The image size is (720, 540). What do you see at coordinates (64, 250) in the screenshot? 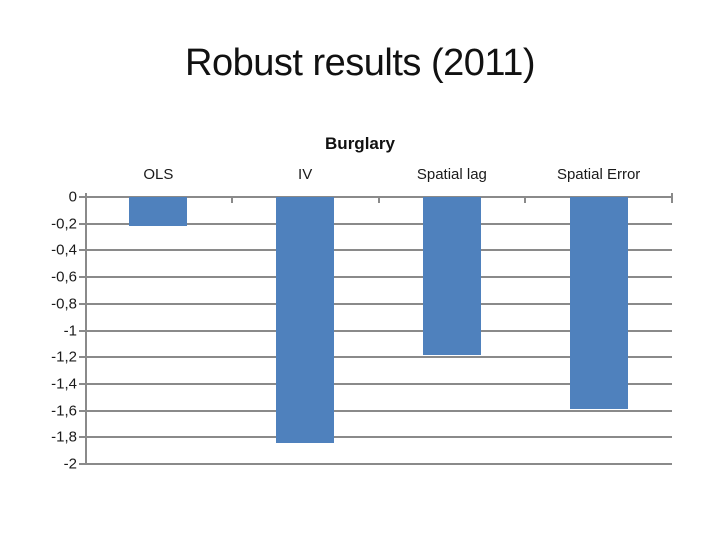
I see `y-tick-label: -0,4` at bounding box center [64, 250].